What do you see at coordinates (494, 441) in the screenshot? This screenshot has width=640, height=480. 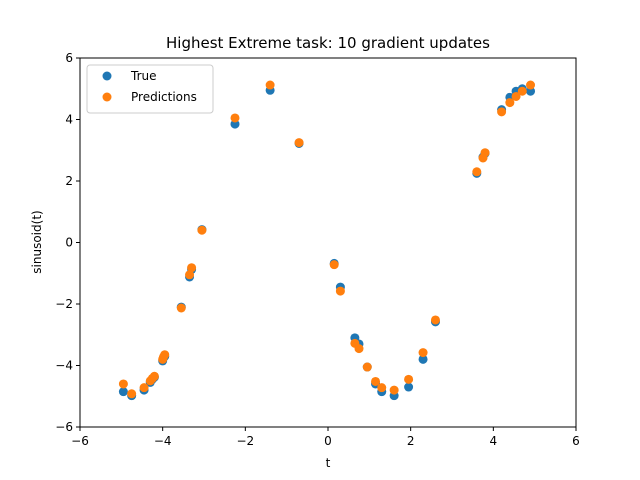 I see `x-tick-label: 4` at bounding box center [494, 441].